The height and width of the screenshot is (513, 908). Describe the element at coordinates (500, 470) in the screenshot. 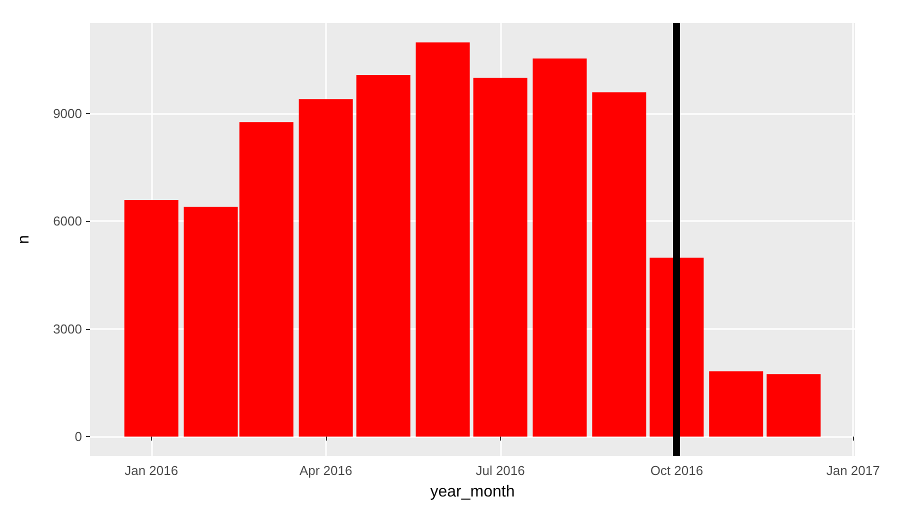

I see `x-tick-label: Jul 2016` at that location.